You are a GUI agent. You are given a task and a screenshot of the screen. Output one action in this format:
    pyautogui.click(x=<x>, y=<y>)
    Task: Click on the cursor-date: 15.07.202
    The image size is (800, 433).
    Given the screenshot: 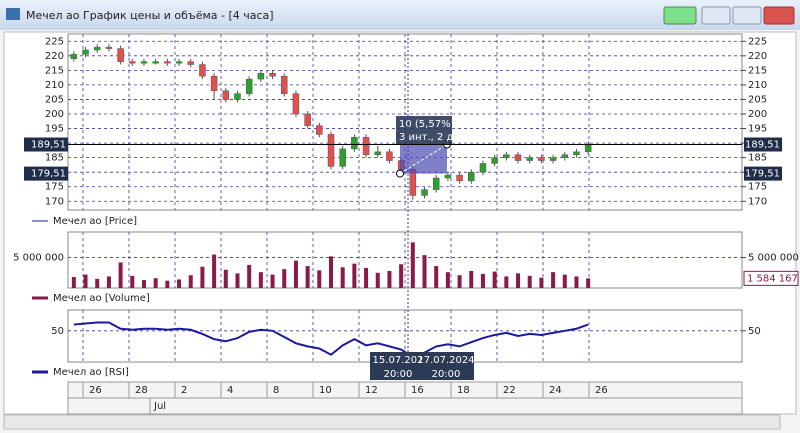 What is the action you would take?
    pyautogui.click(x=398, y=360)
    